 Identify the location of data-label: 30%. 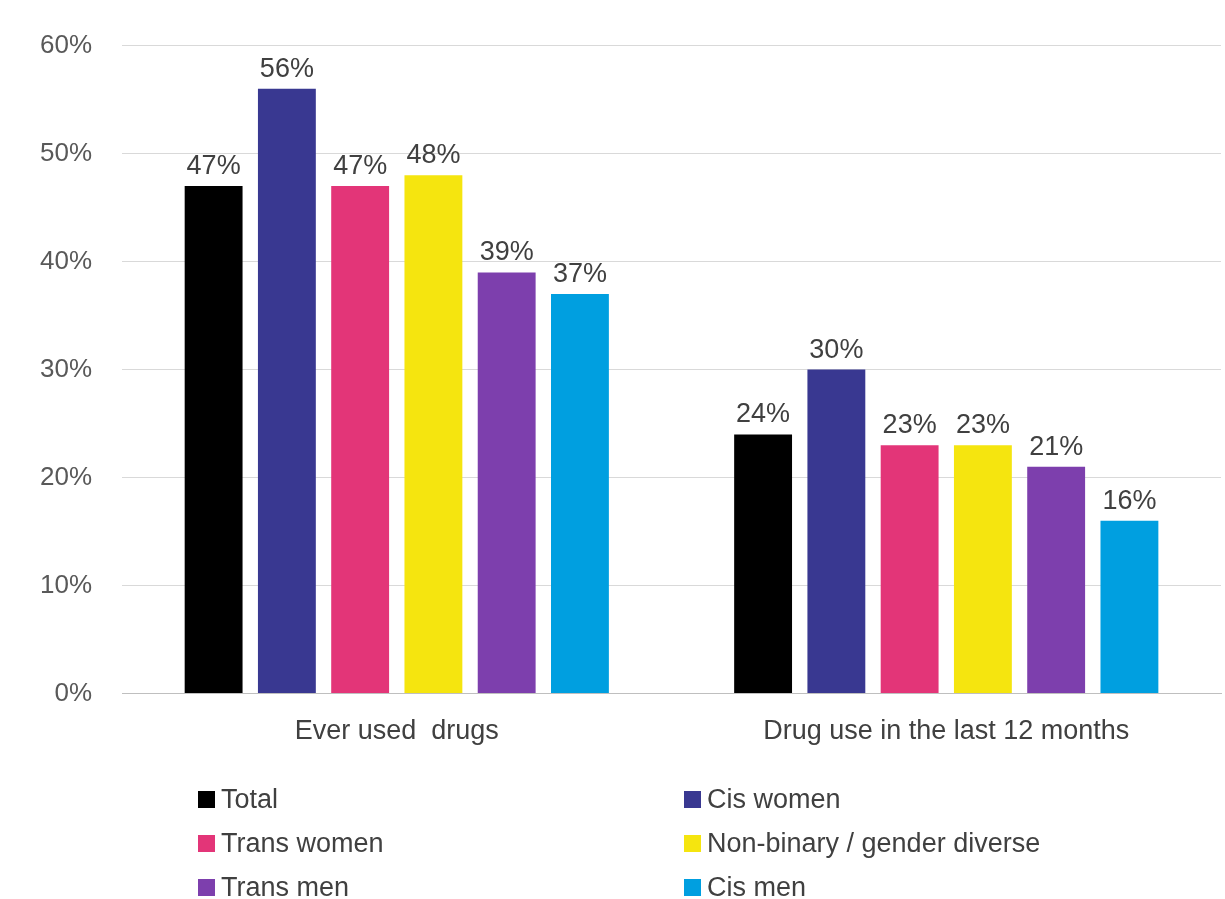
(836, 348).